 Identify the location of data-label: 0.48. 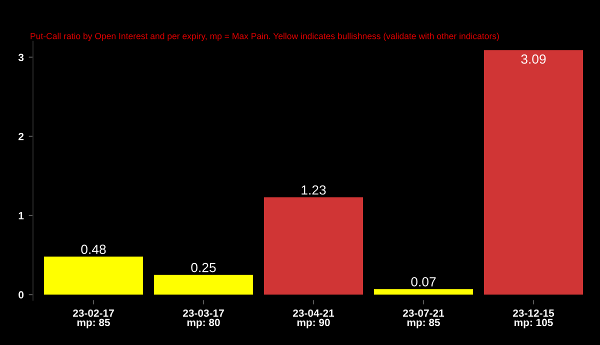
(93, 249).